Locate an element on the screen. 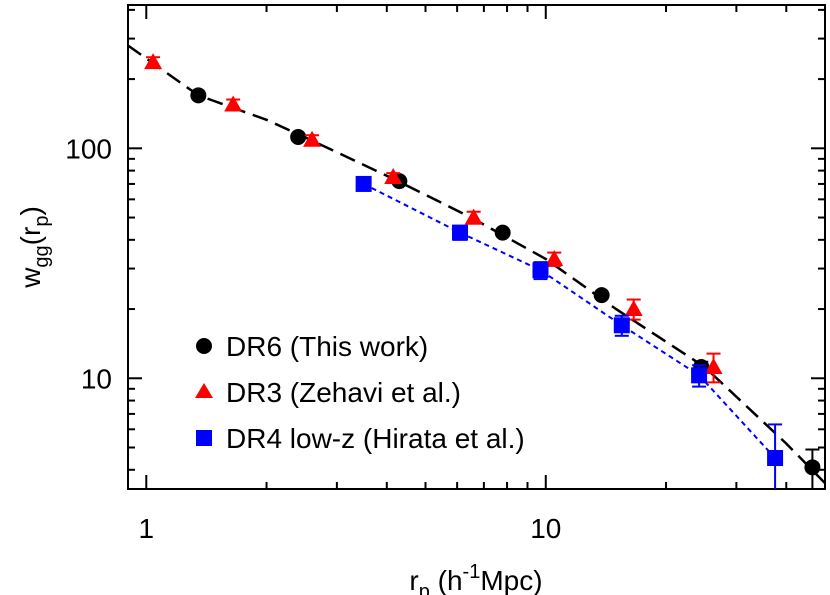  x-axis-label: rp (h-1Mpc) is located at coordinates (475, 578).